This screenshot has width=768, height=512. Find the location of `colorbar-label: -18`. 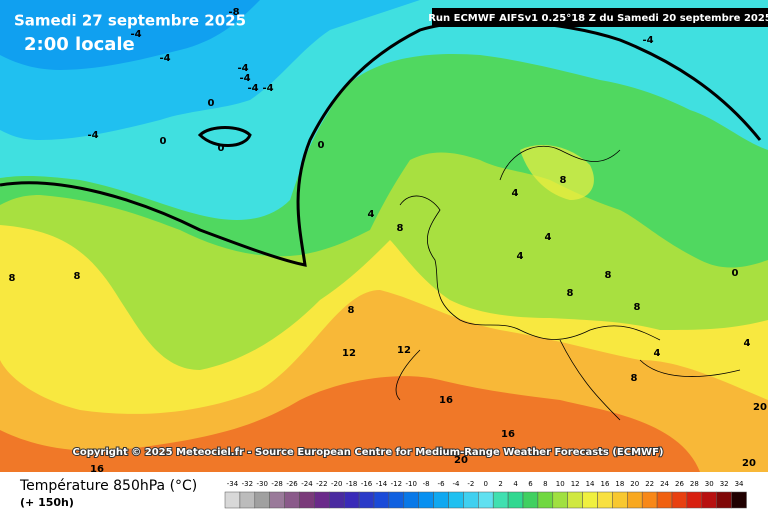

colorbar-label: -18 is located at coordinates (351, 484).